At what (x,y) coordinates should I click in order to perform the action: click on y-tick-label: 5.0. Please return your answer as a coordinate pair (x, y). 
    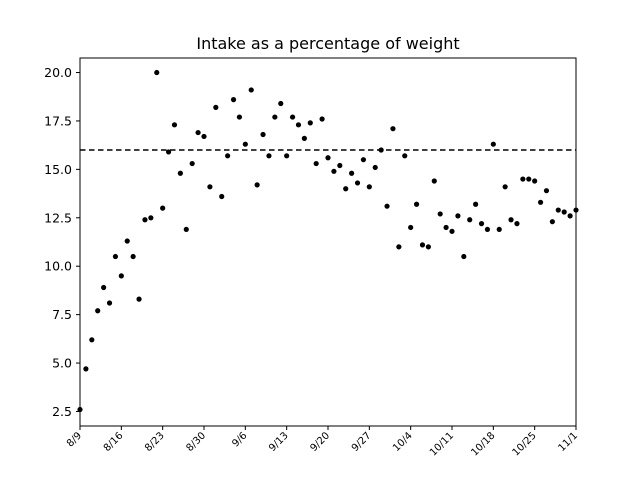
    Looking at the image, I should click on (62, 363).